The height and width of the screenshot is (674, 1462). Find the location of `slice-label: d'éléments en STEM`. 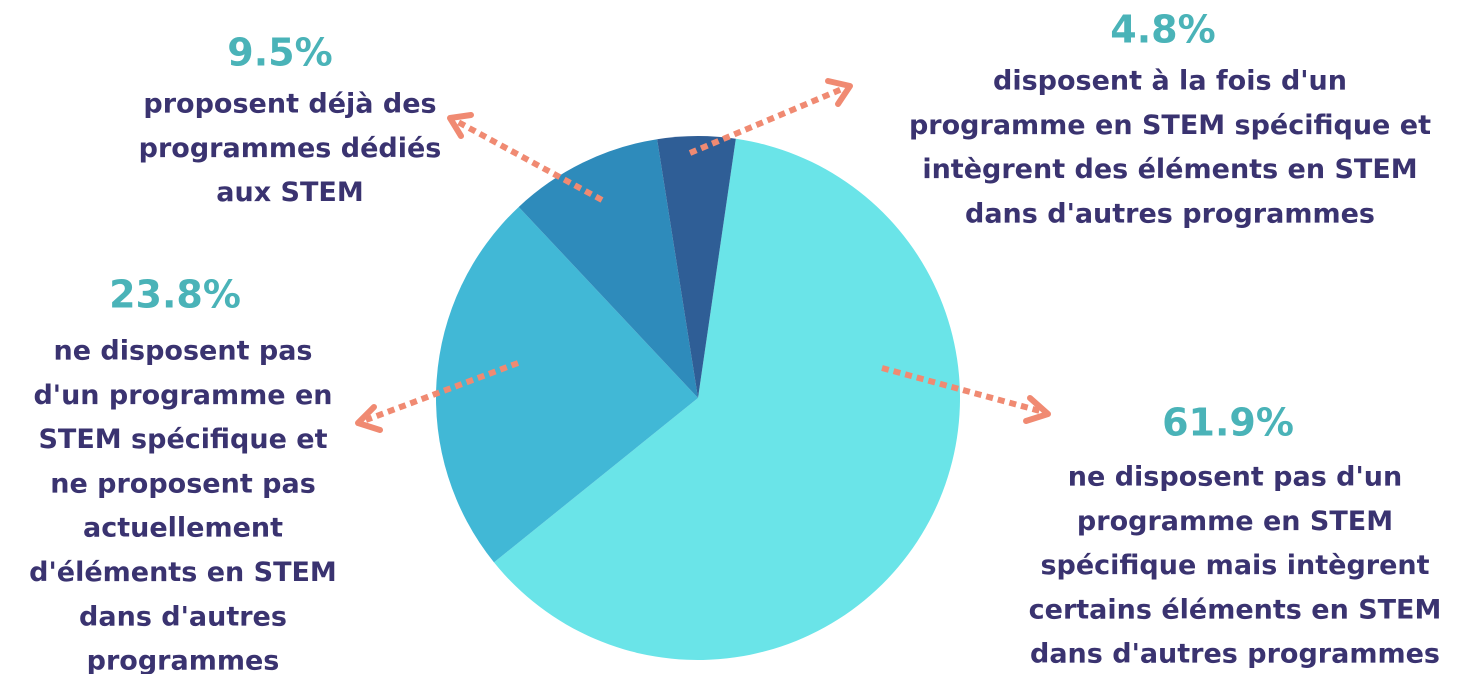

slice-label: d'éléments en STEM is located at coordinates (183, 572).